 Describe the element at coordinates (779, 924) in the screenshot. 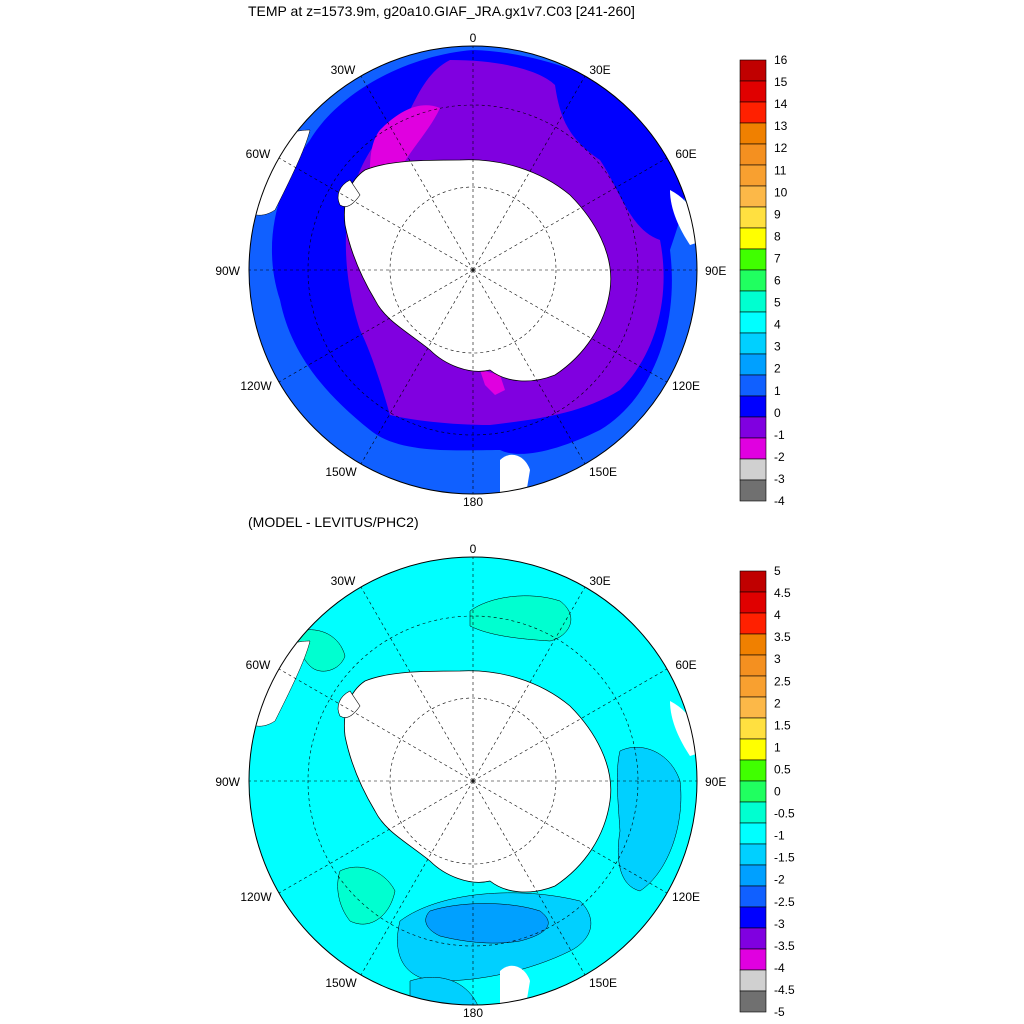

I see `colorbar-label: -3` at that location.